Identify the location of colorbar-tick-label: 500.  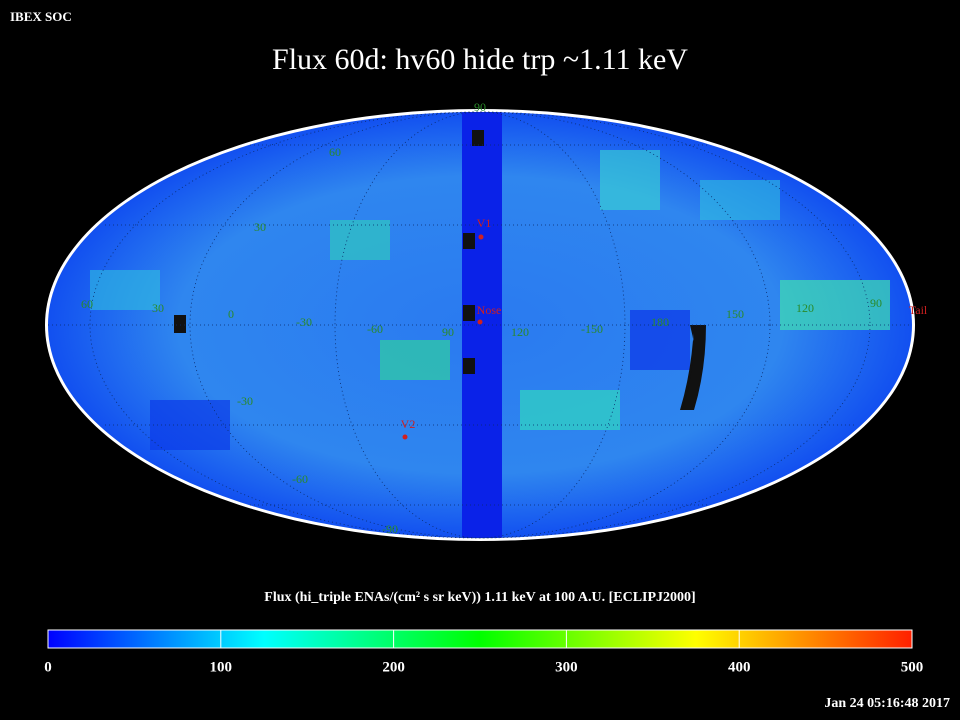
(912, 667).